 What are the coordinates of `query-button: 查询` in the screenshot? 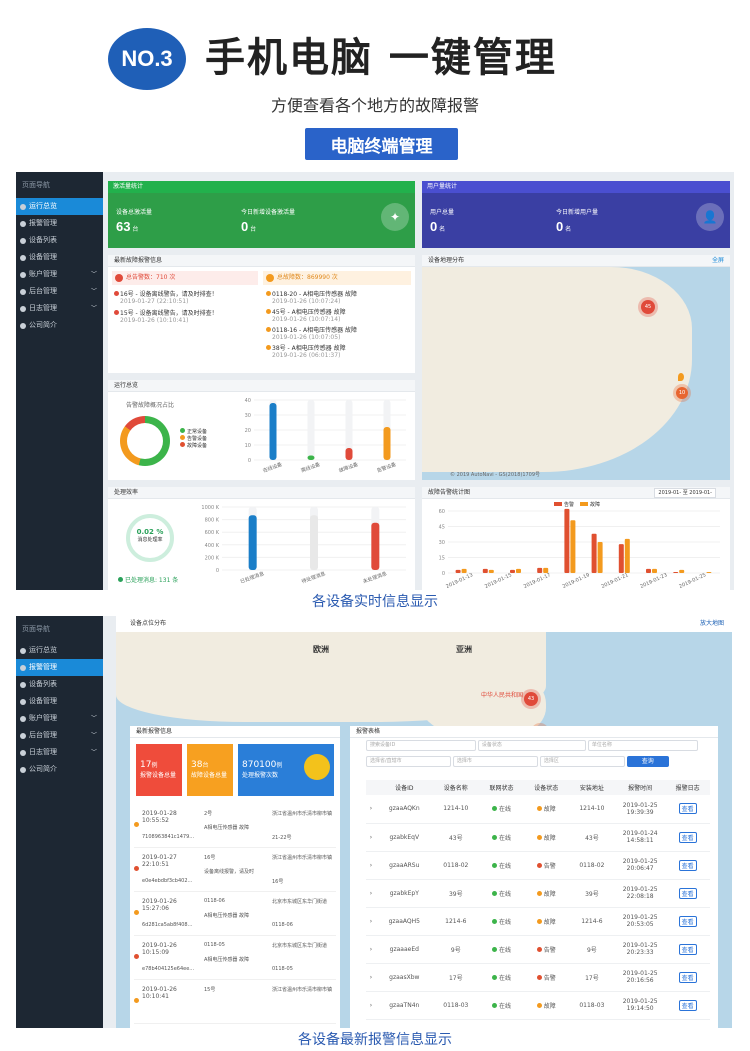 It's located at (647, 761).